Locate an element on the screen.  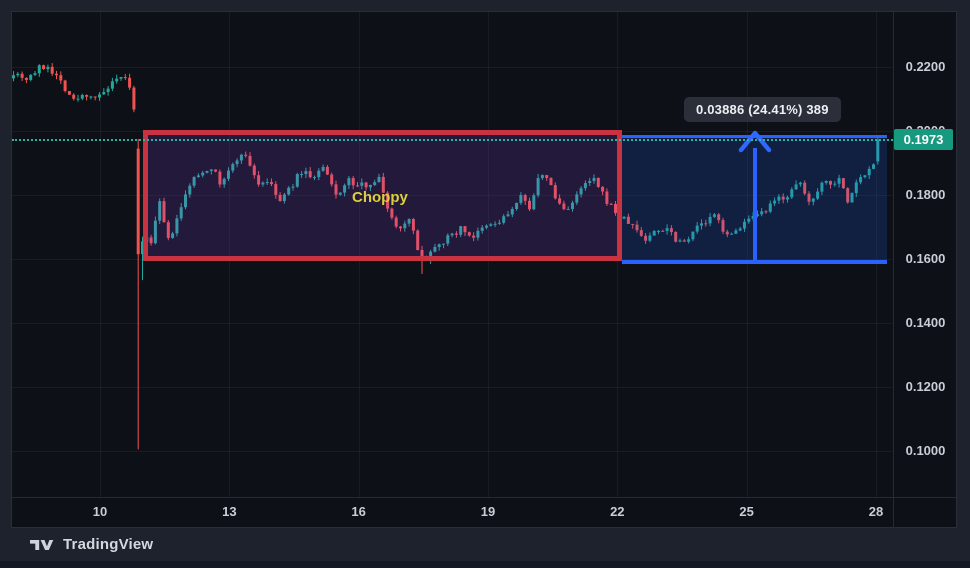
price-tick-label: 0.1600 is located at coordinates (925, 258).